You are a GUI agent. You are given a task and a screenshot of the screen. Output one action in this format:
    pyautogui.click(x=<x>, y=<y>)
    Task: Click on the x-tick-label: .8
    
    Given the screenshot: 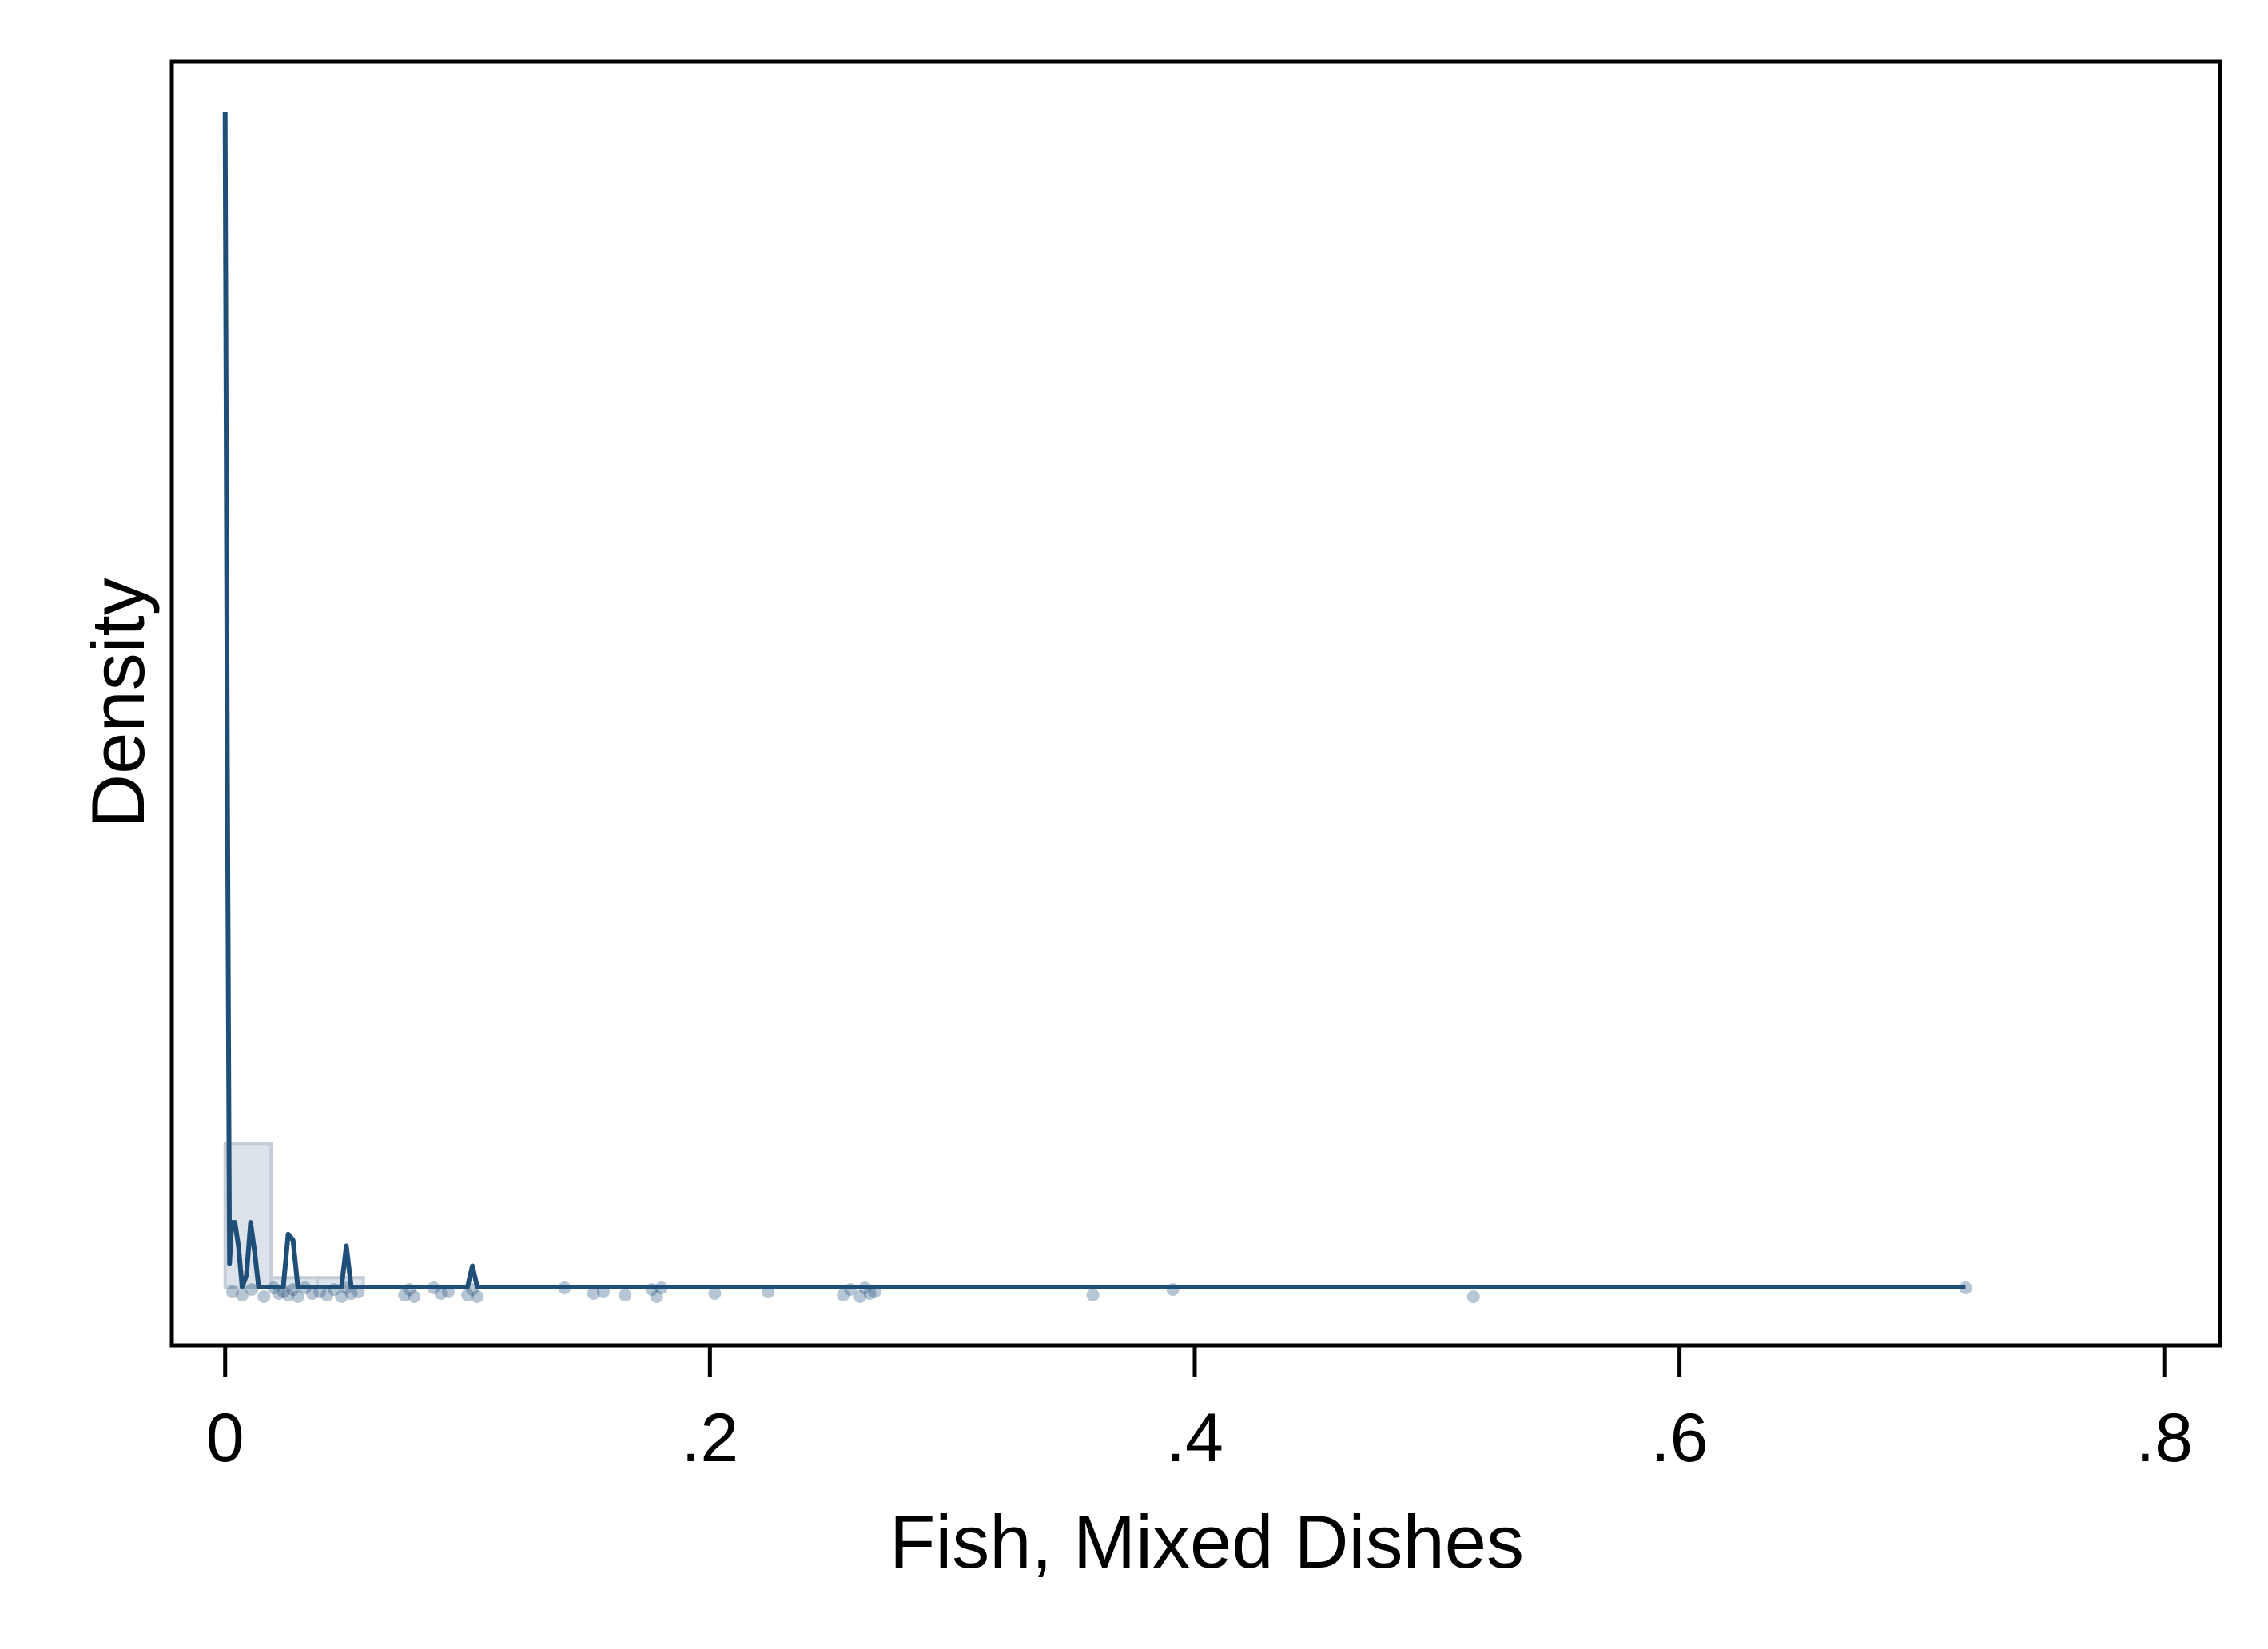 What is the action you would take?
    pyautogui.click(x=2164, y=1438)
    